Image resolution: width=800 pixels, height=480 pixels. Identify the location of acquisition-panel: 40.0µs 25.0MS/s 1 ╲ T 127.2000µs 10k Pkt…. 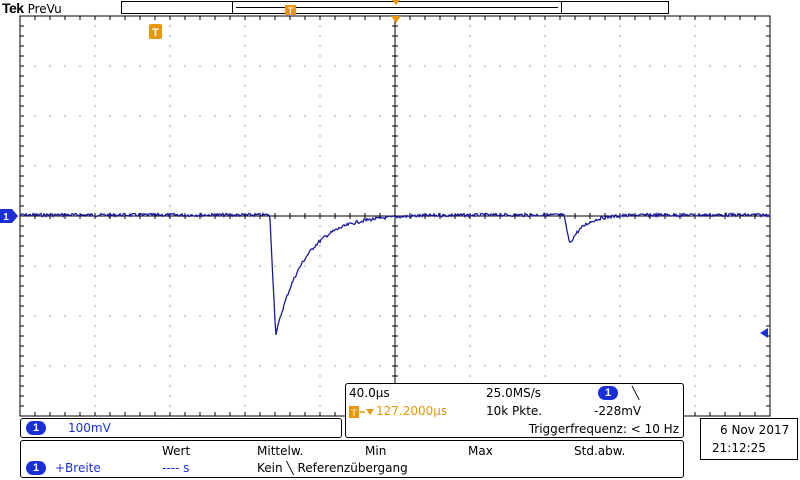
(514, 410).